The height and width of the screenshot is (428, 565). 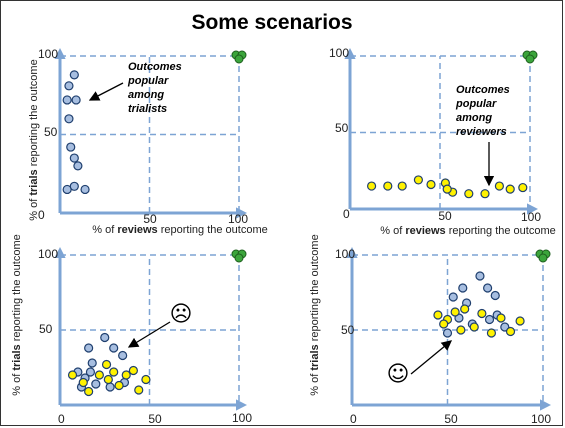 What do you see at coordinates (41, 215) in the screenshot?
I see `panel-1-tick-origin: 0` at bounding box center [41, 215].